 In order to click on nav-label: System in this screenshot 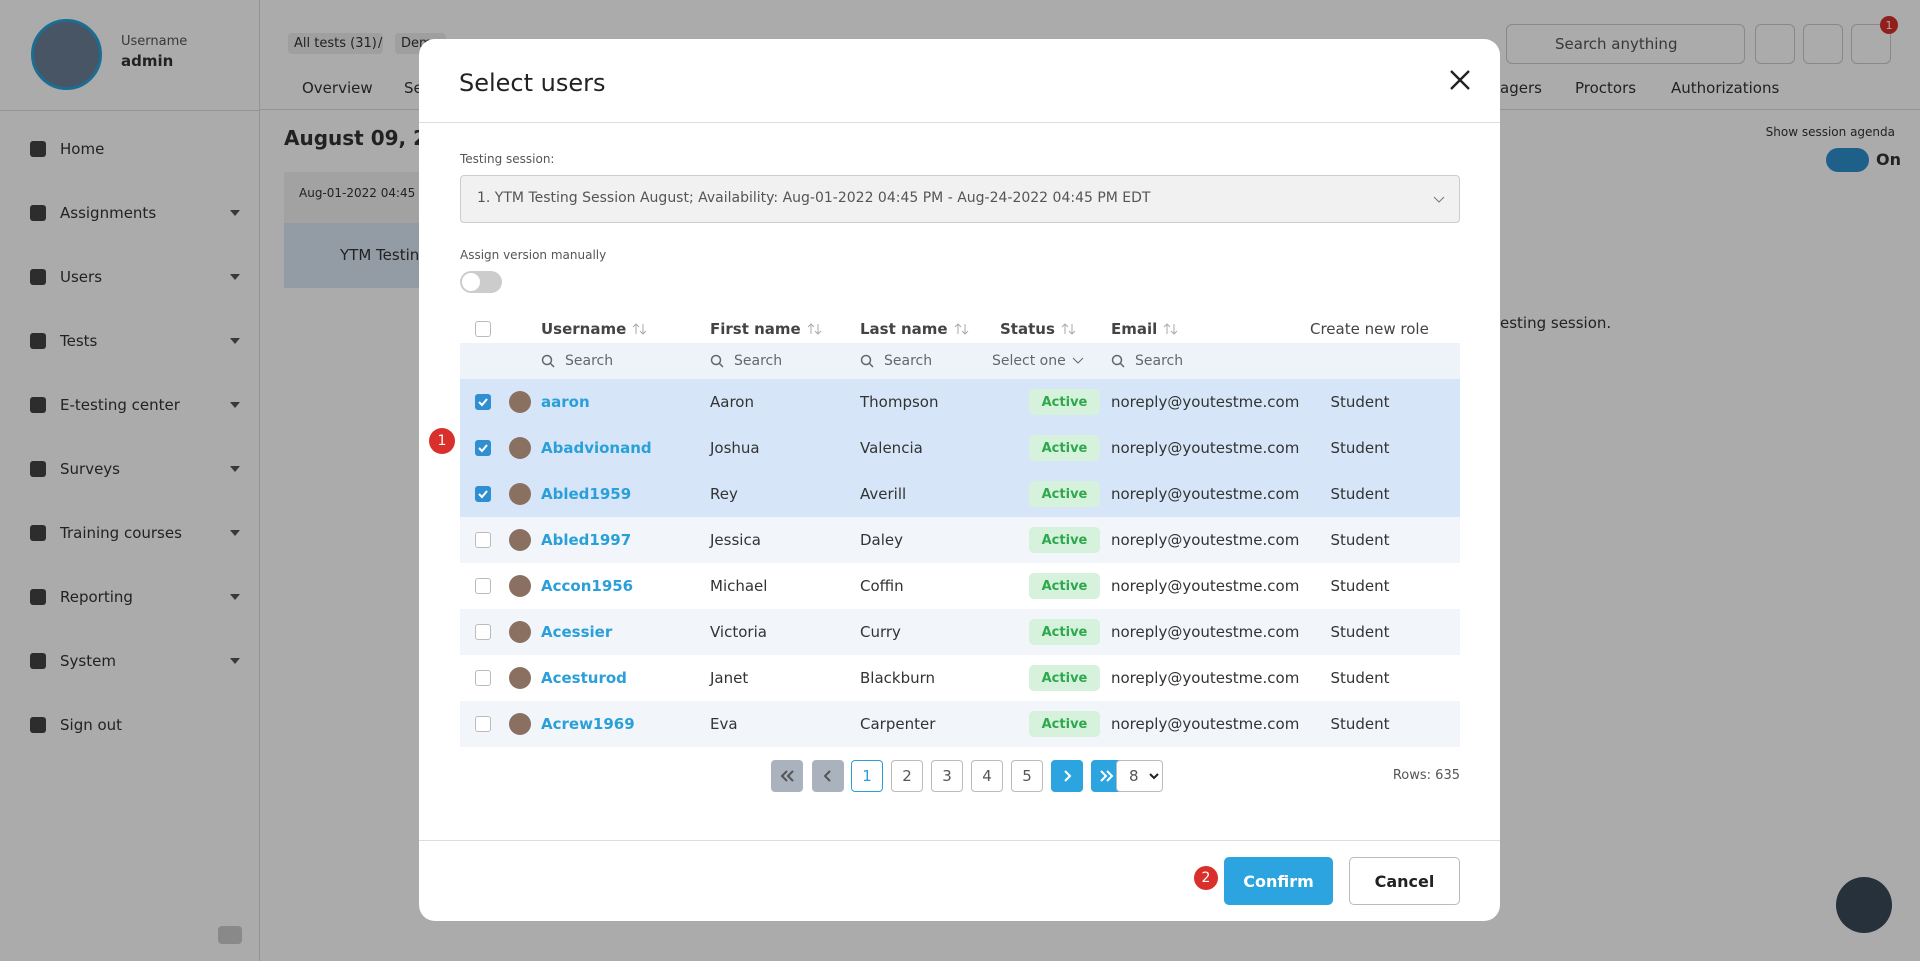, I will do `click(88, 661)`.